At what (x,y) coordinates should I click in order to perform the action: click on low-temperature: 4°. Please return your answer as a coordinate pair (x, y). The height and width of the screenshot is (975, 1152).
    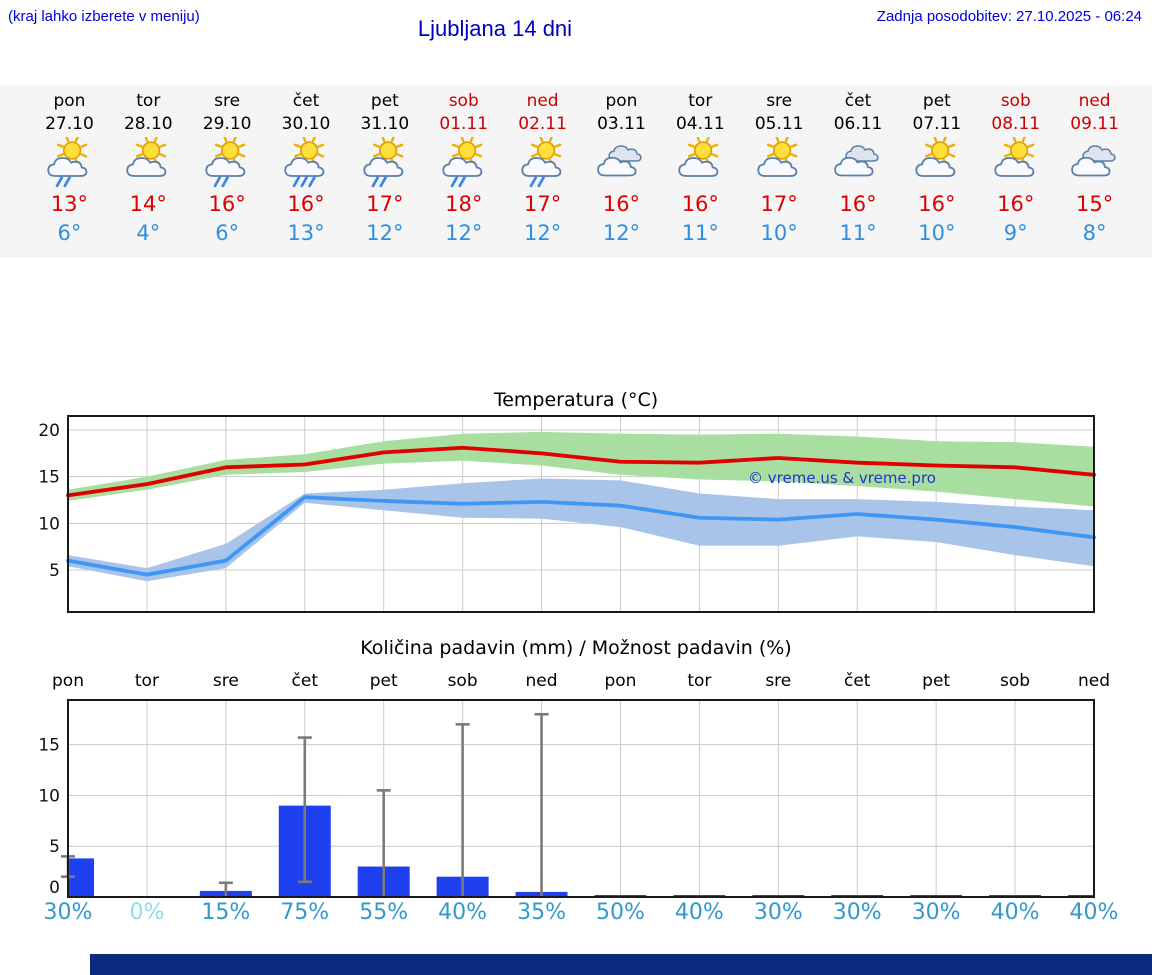
    Looking at the image, I should click on (148, 233).